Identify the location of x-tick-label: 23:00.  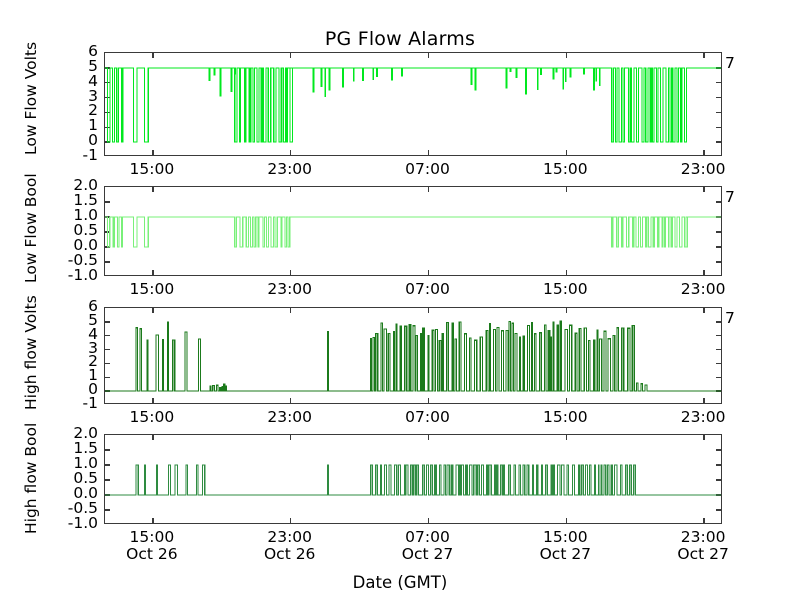
(703, 289).